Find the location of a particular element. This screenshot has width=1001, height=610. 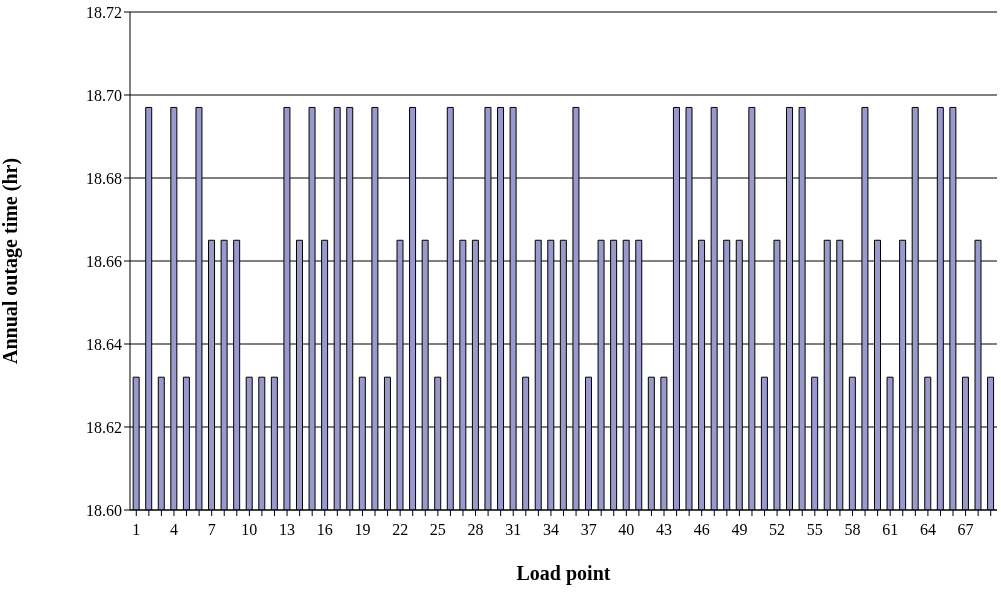

x-tick-label: 55 is located at coordinates (814, 530).